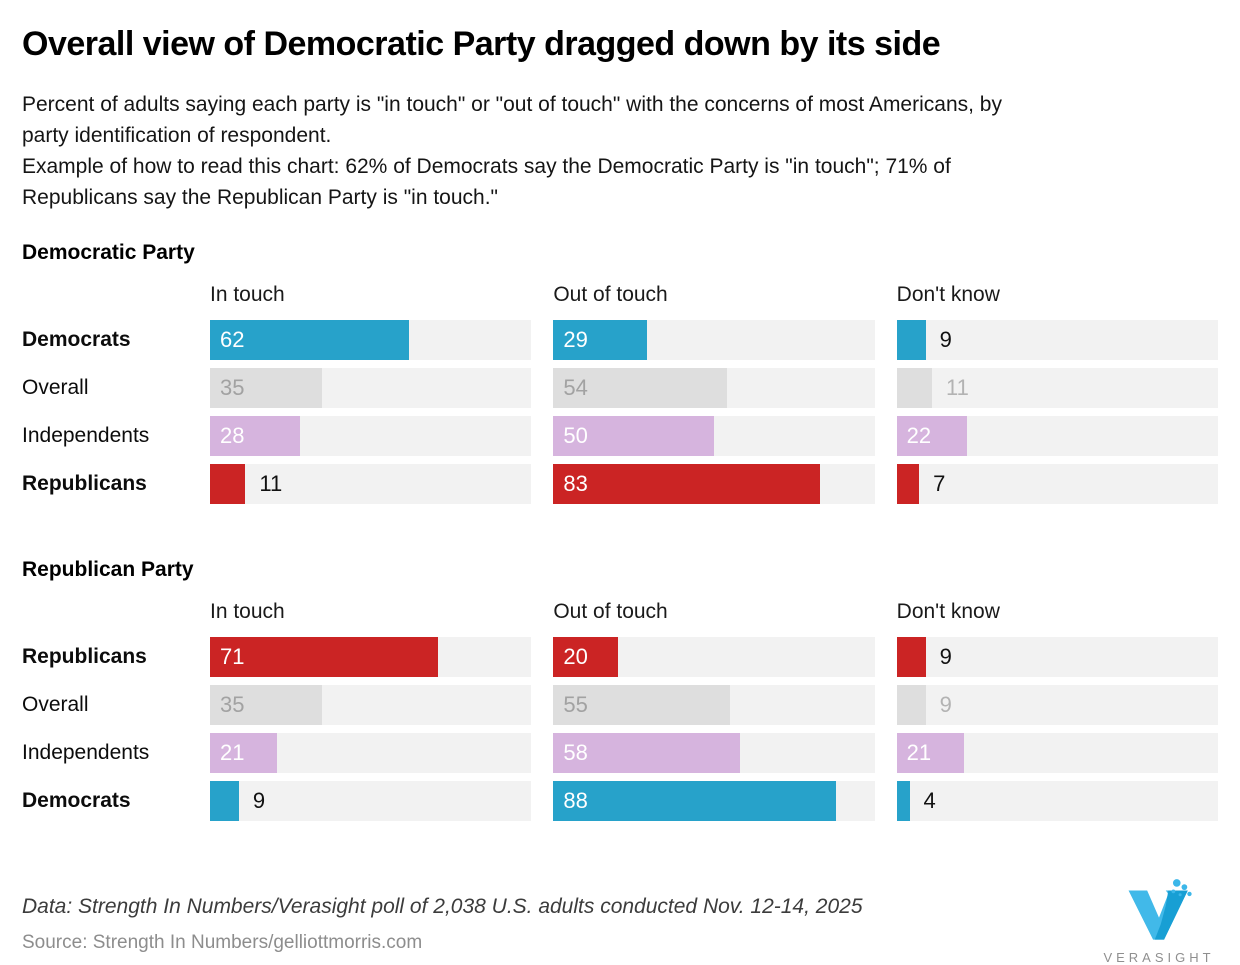 The width and height of the screenshot is (1240, 965). I want to click on bar-track: 4, so click(1057, 800).